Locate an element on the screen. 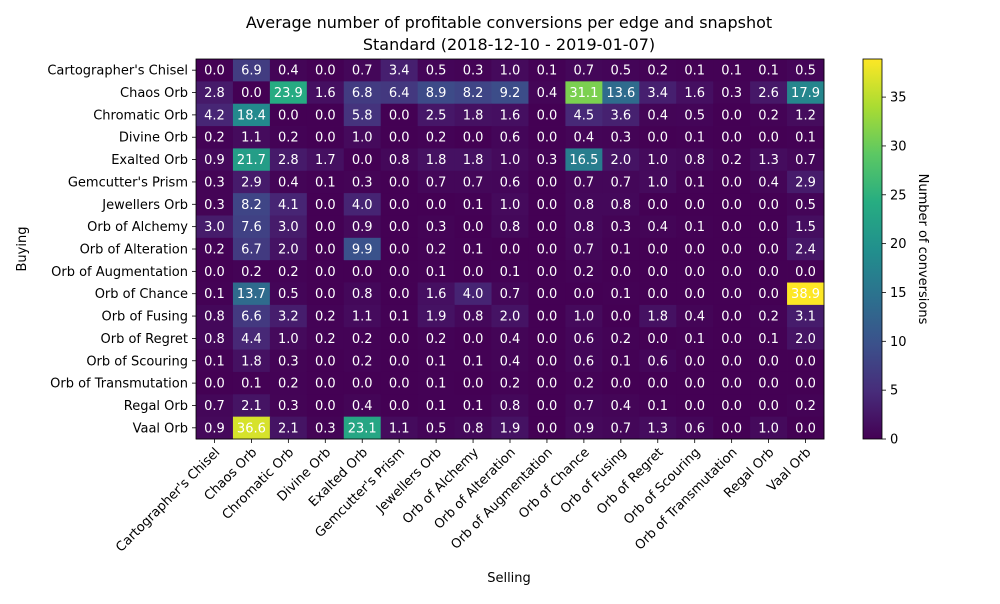 This screenshot has width=1000, height=604. colorbar-tick-label: 25 is located at coordinates (898, 195).